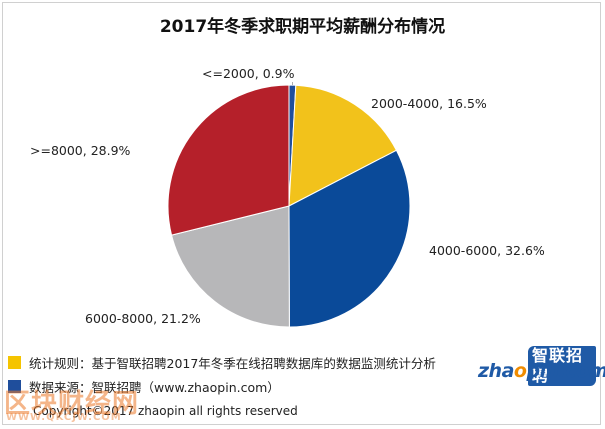 The image size is (605, 429). Describe the element at coordinates (14, 362) in the screenshot. I see `legend-square-yellow` at that location.